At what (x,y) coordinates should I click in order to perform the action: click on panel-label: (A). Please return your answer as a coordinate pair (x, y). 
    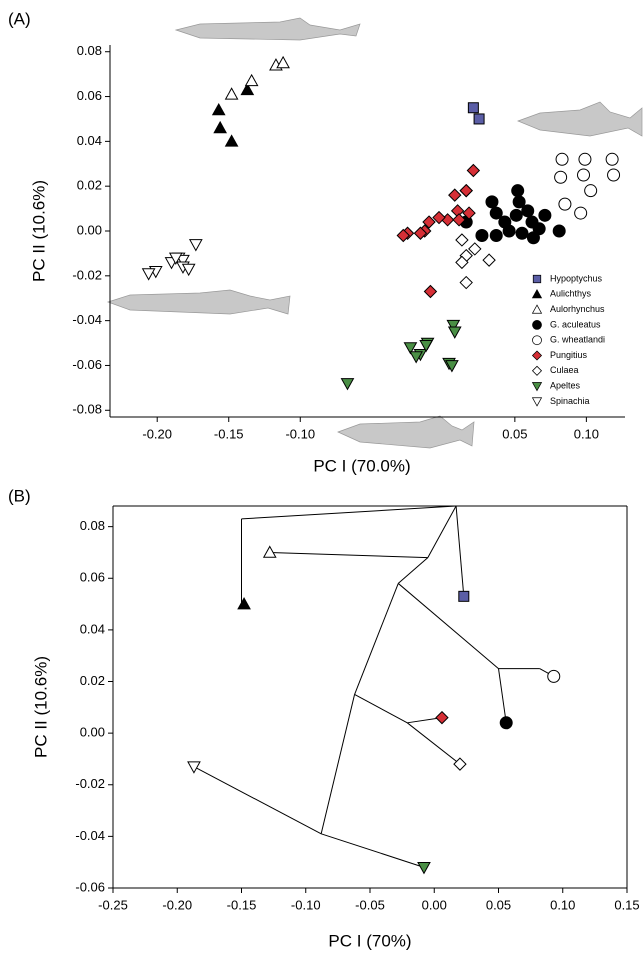
    Looking at the image, I should click on (19, 18).